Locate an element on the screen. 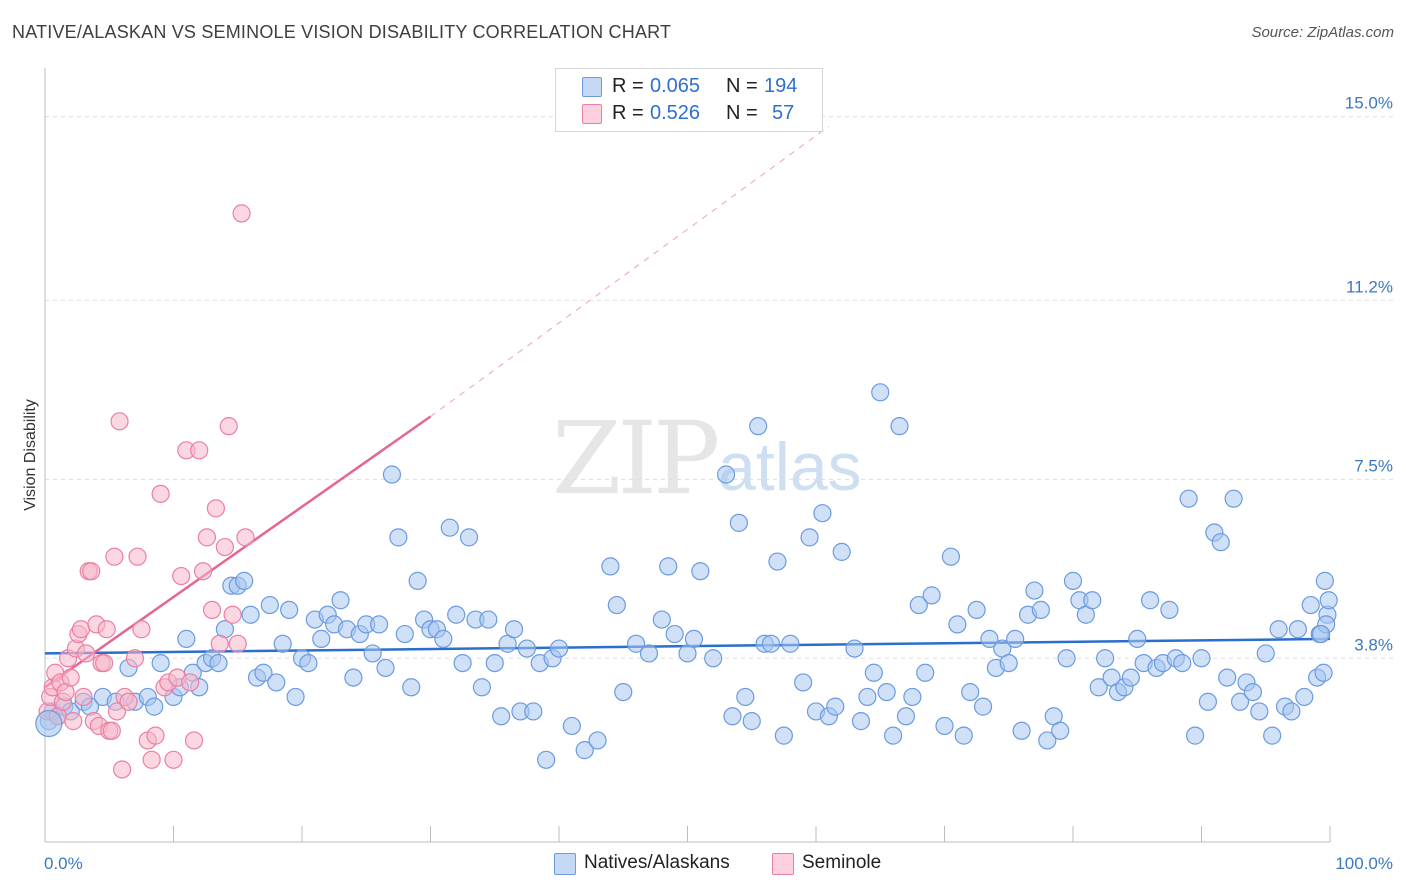 The width and height of the screenshot is (1406, 892). watermark-atlas: atlas is located at coordinates (790, 467).